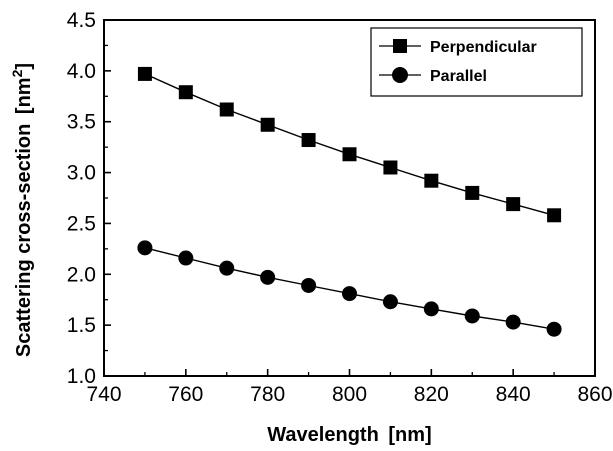 This screenshot has height=451, width=613. I want to click on y-axis-title: Scattering cross-section [nm2], so click(22, 210).